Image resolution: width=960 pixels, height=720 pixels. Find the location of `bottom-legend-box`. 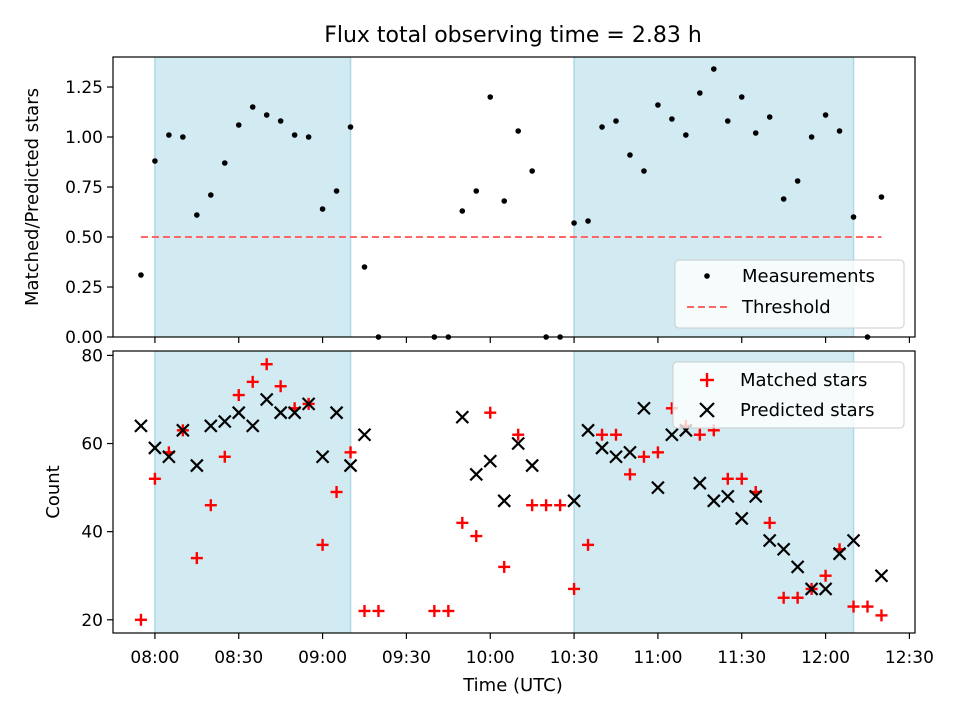

bottom-legend-box is located at coordinates (788, 395).